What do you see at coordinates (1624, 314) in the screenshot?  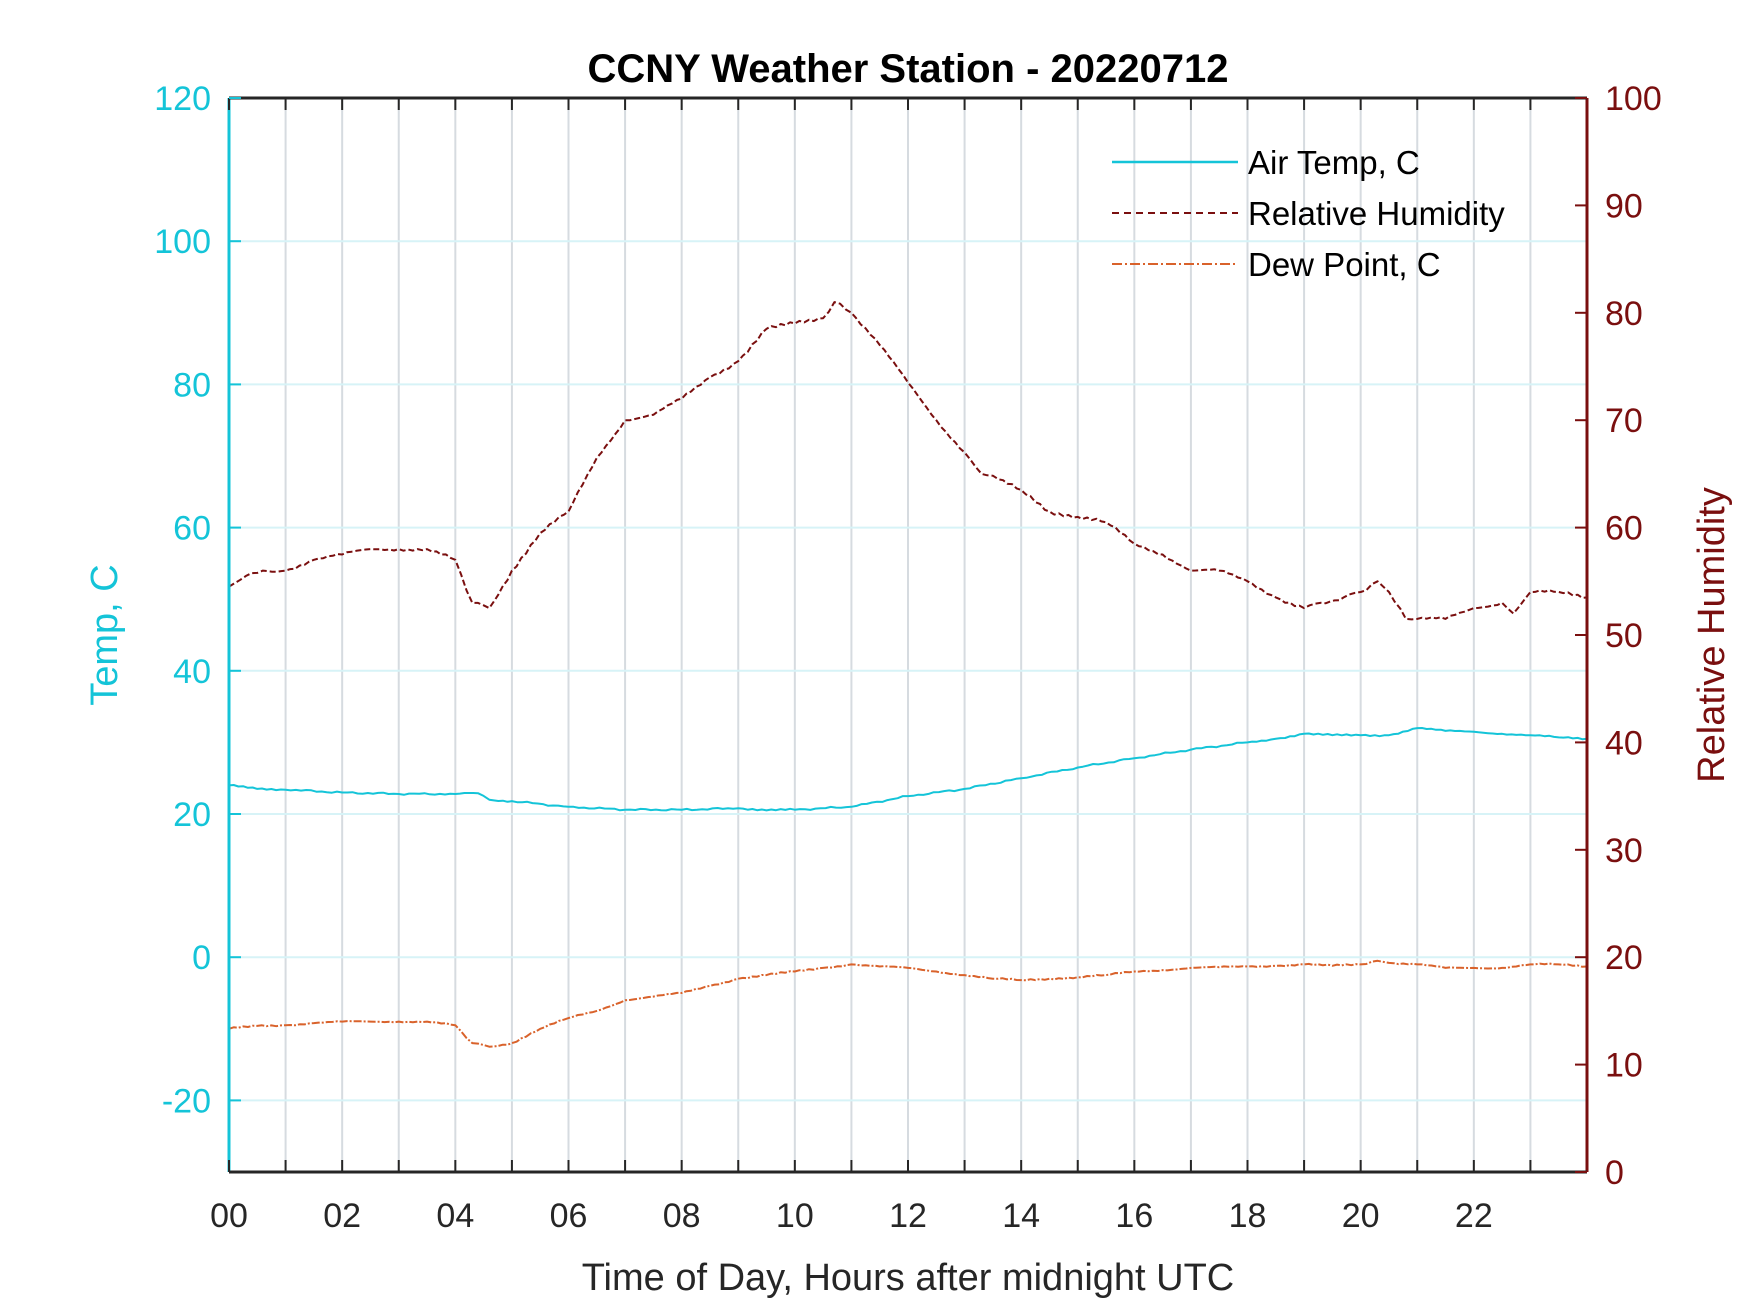 I see `right-tick-label: 80` at bounding box center [1624, 314].